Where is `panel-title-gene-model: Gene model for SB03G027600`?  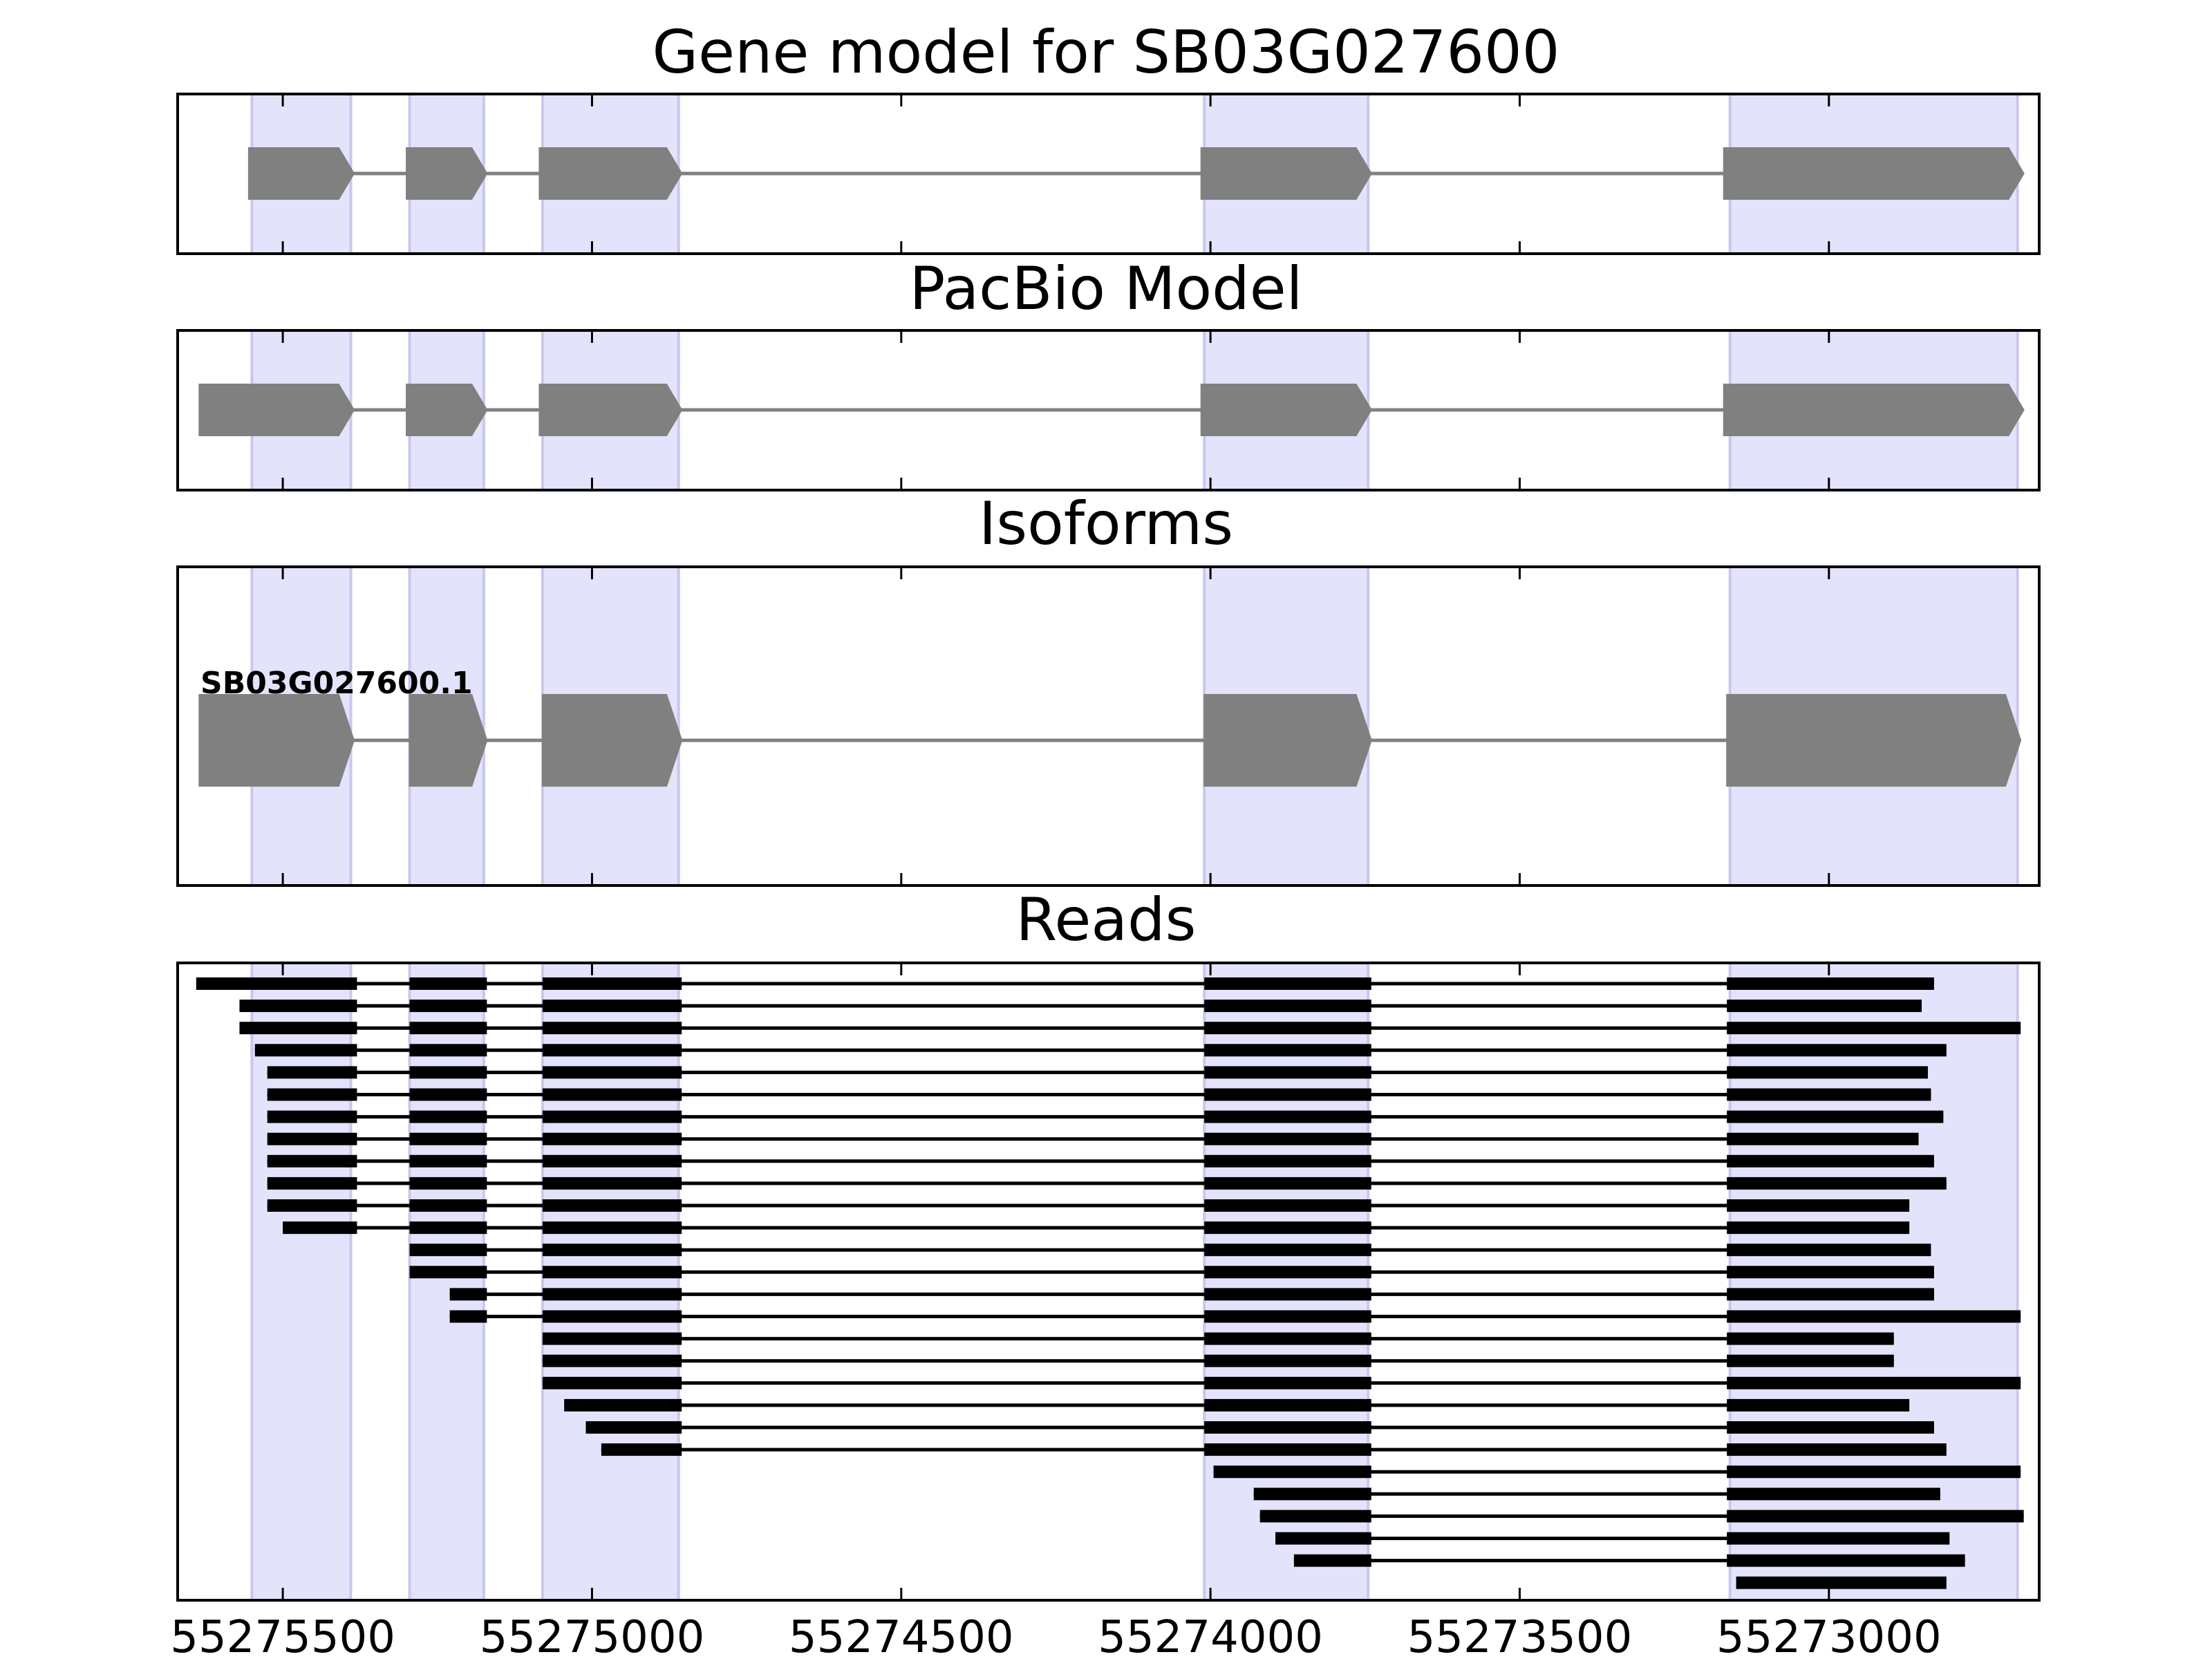
panel-title-gene-model: Gene model for SB03G027600 is located at coordinates (1106, 53).